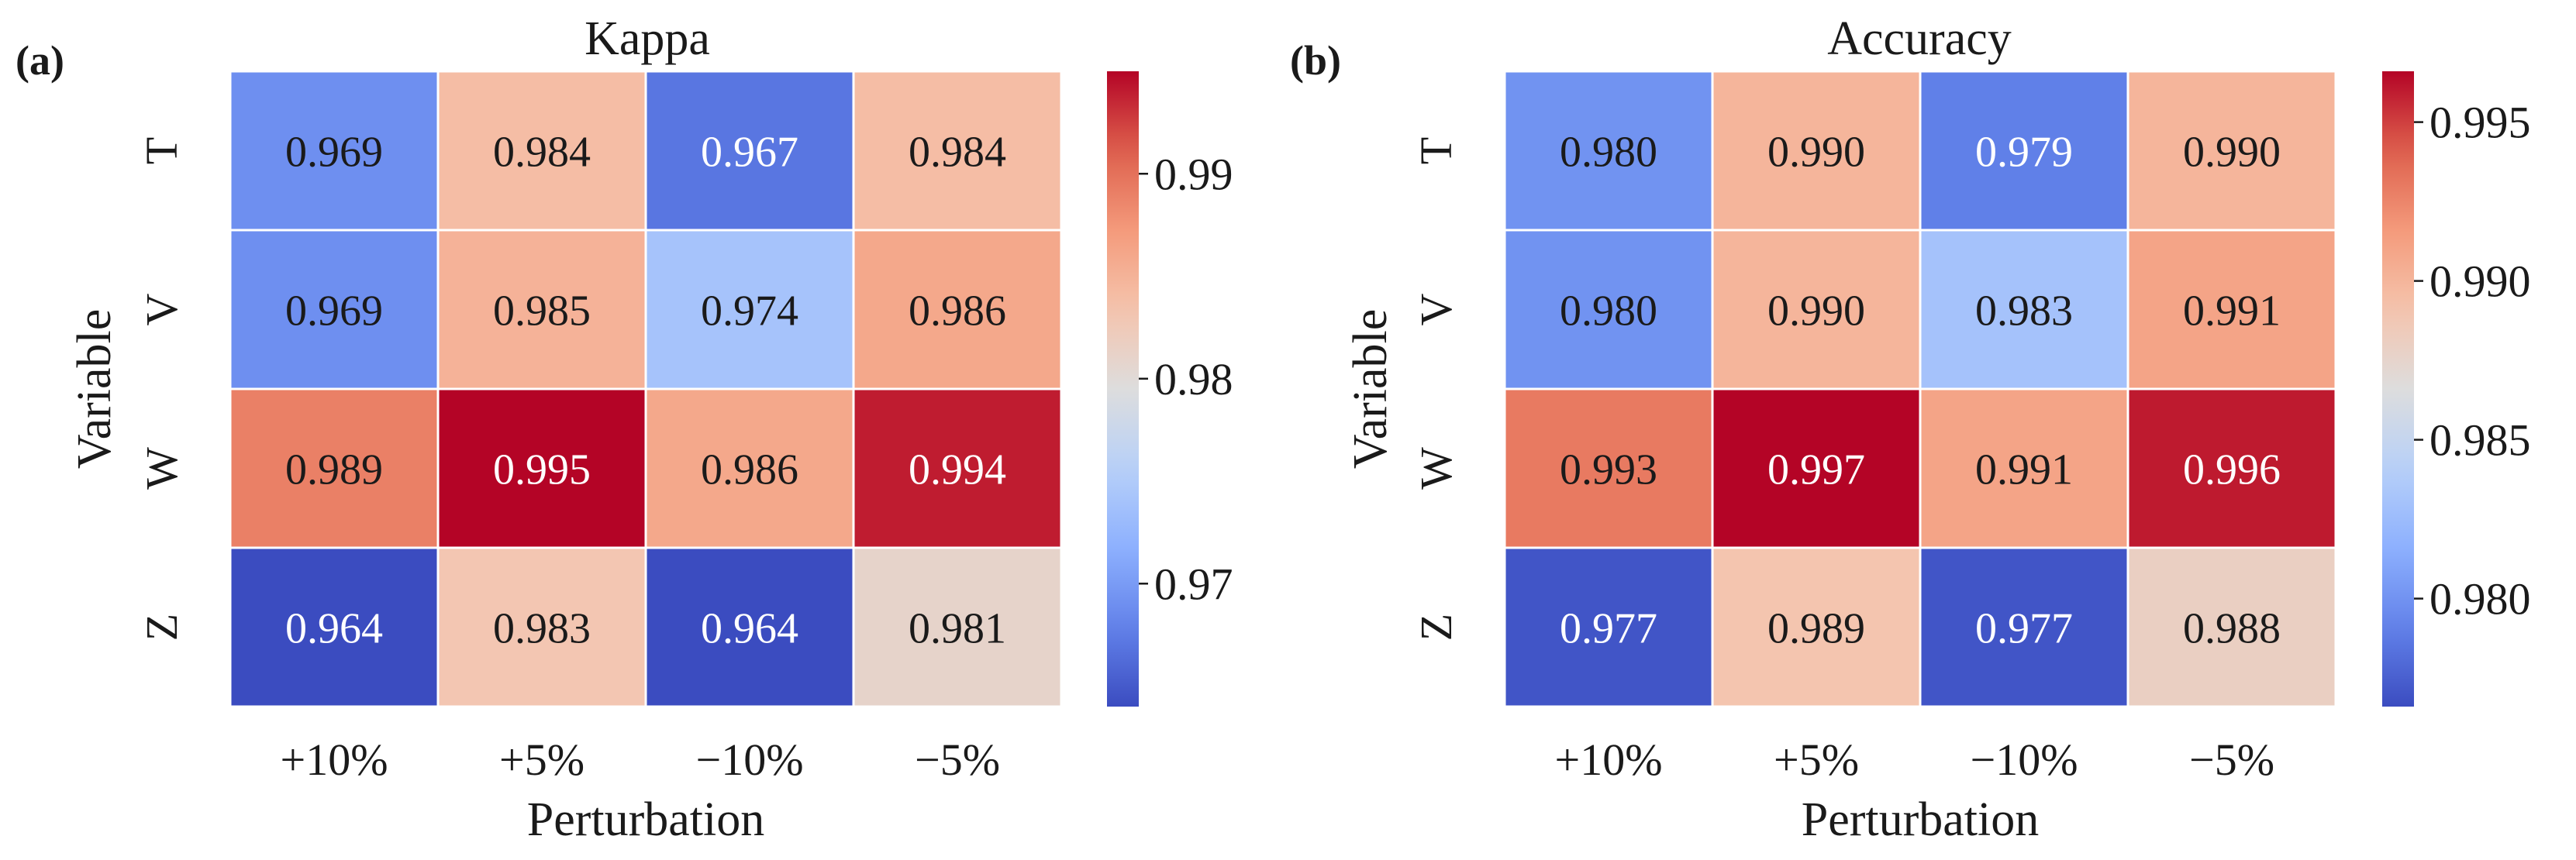 The image size is (2576, 860). I want to click on cell-value-label: 0.997, so click(1816, 470).